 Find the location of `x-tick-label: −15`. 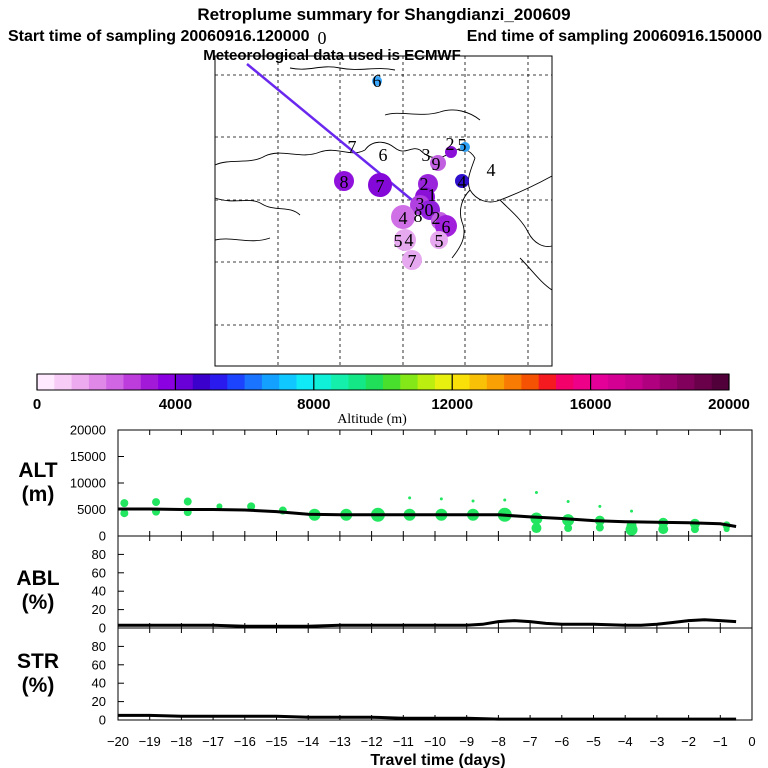

x-tick-label: −15 is located at coordinates (276, 741).